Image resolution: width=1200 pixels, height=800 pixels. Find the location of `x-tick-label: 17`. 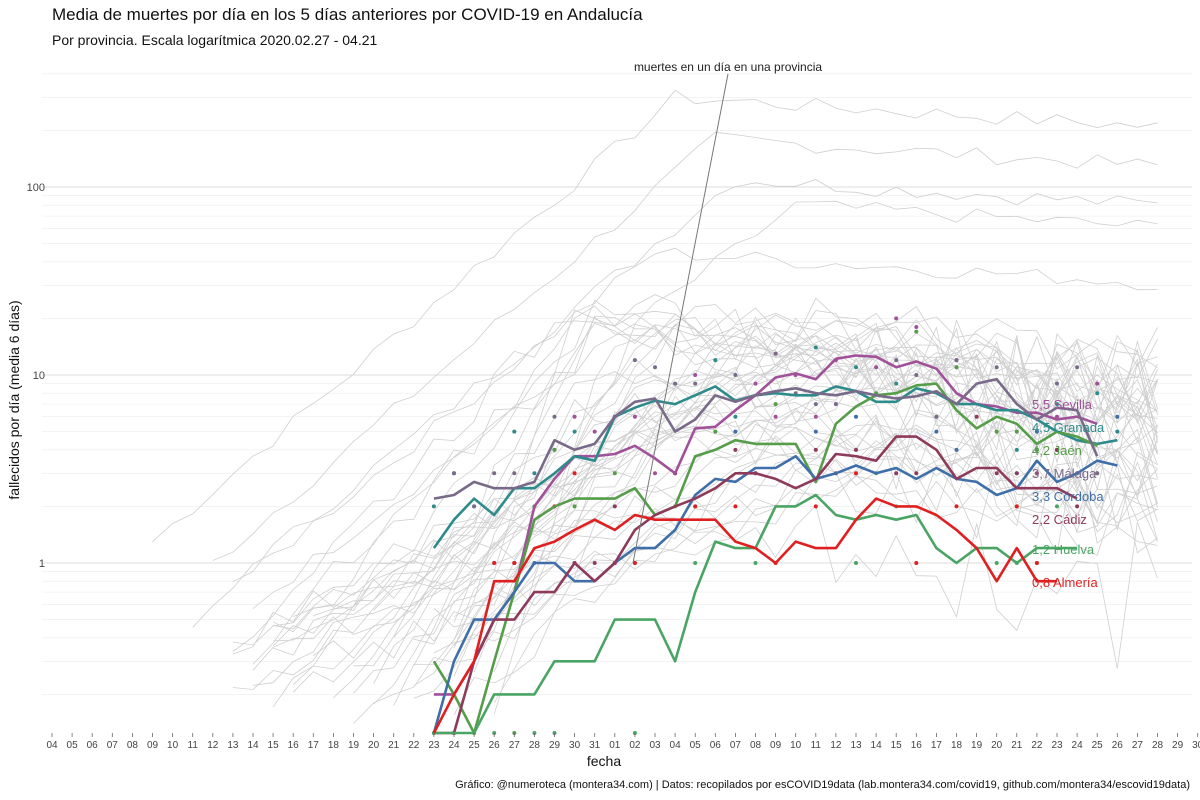

x-tick-label: 17 is located at coordinates (314, 745).